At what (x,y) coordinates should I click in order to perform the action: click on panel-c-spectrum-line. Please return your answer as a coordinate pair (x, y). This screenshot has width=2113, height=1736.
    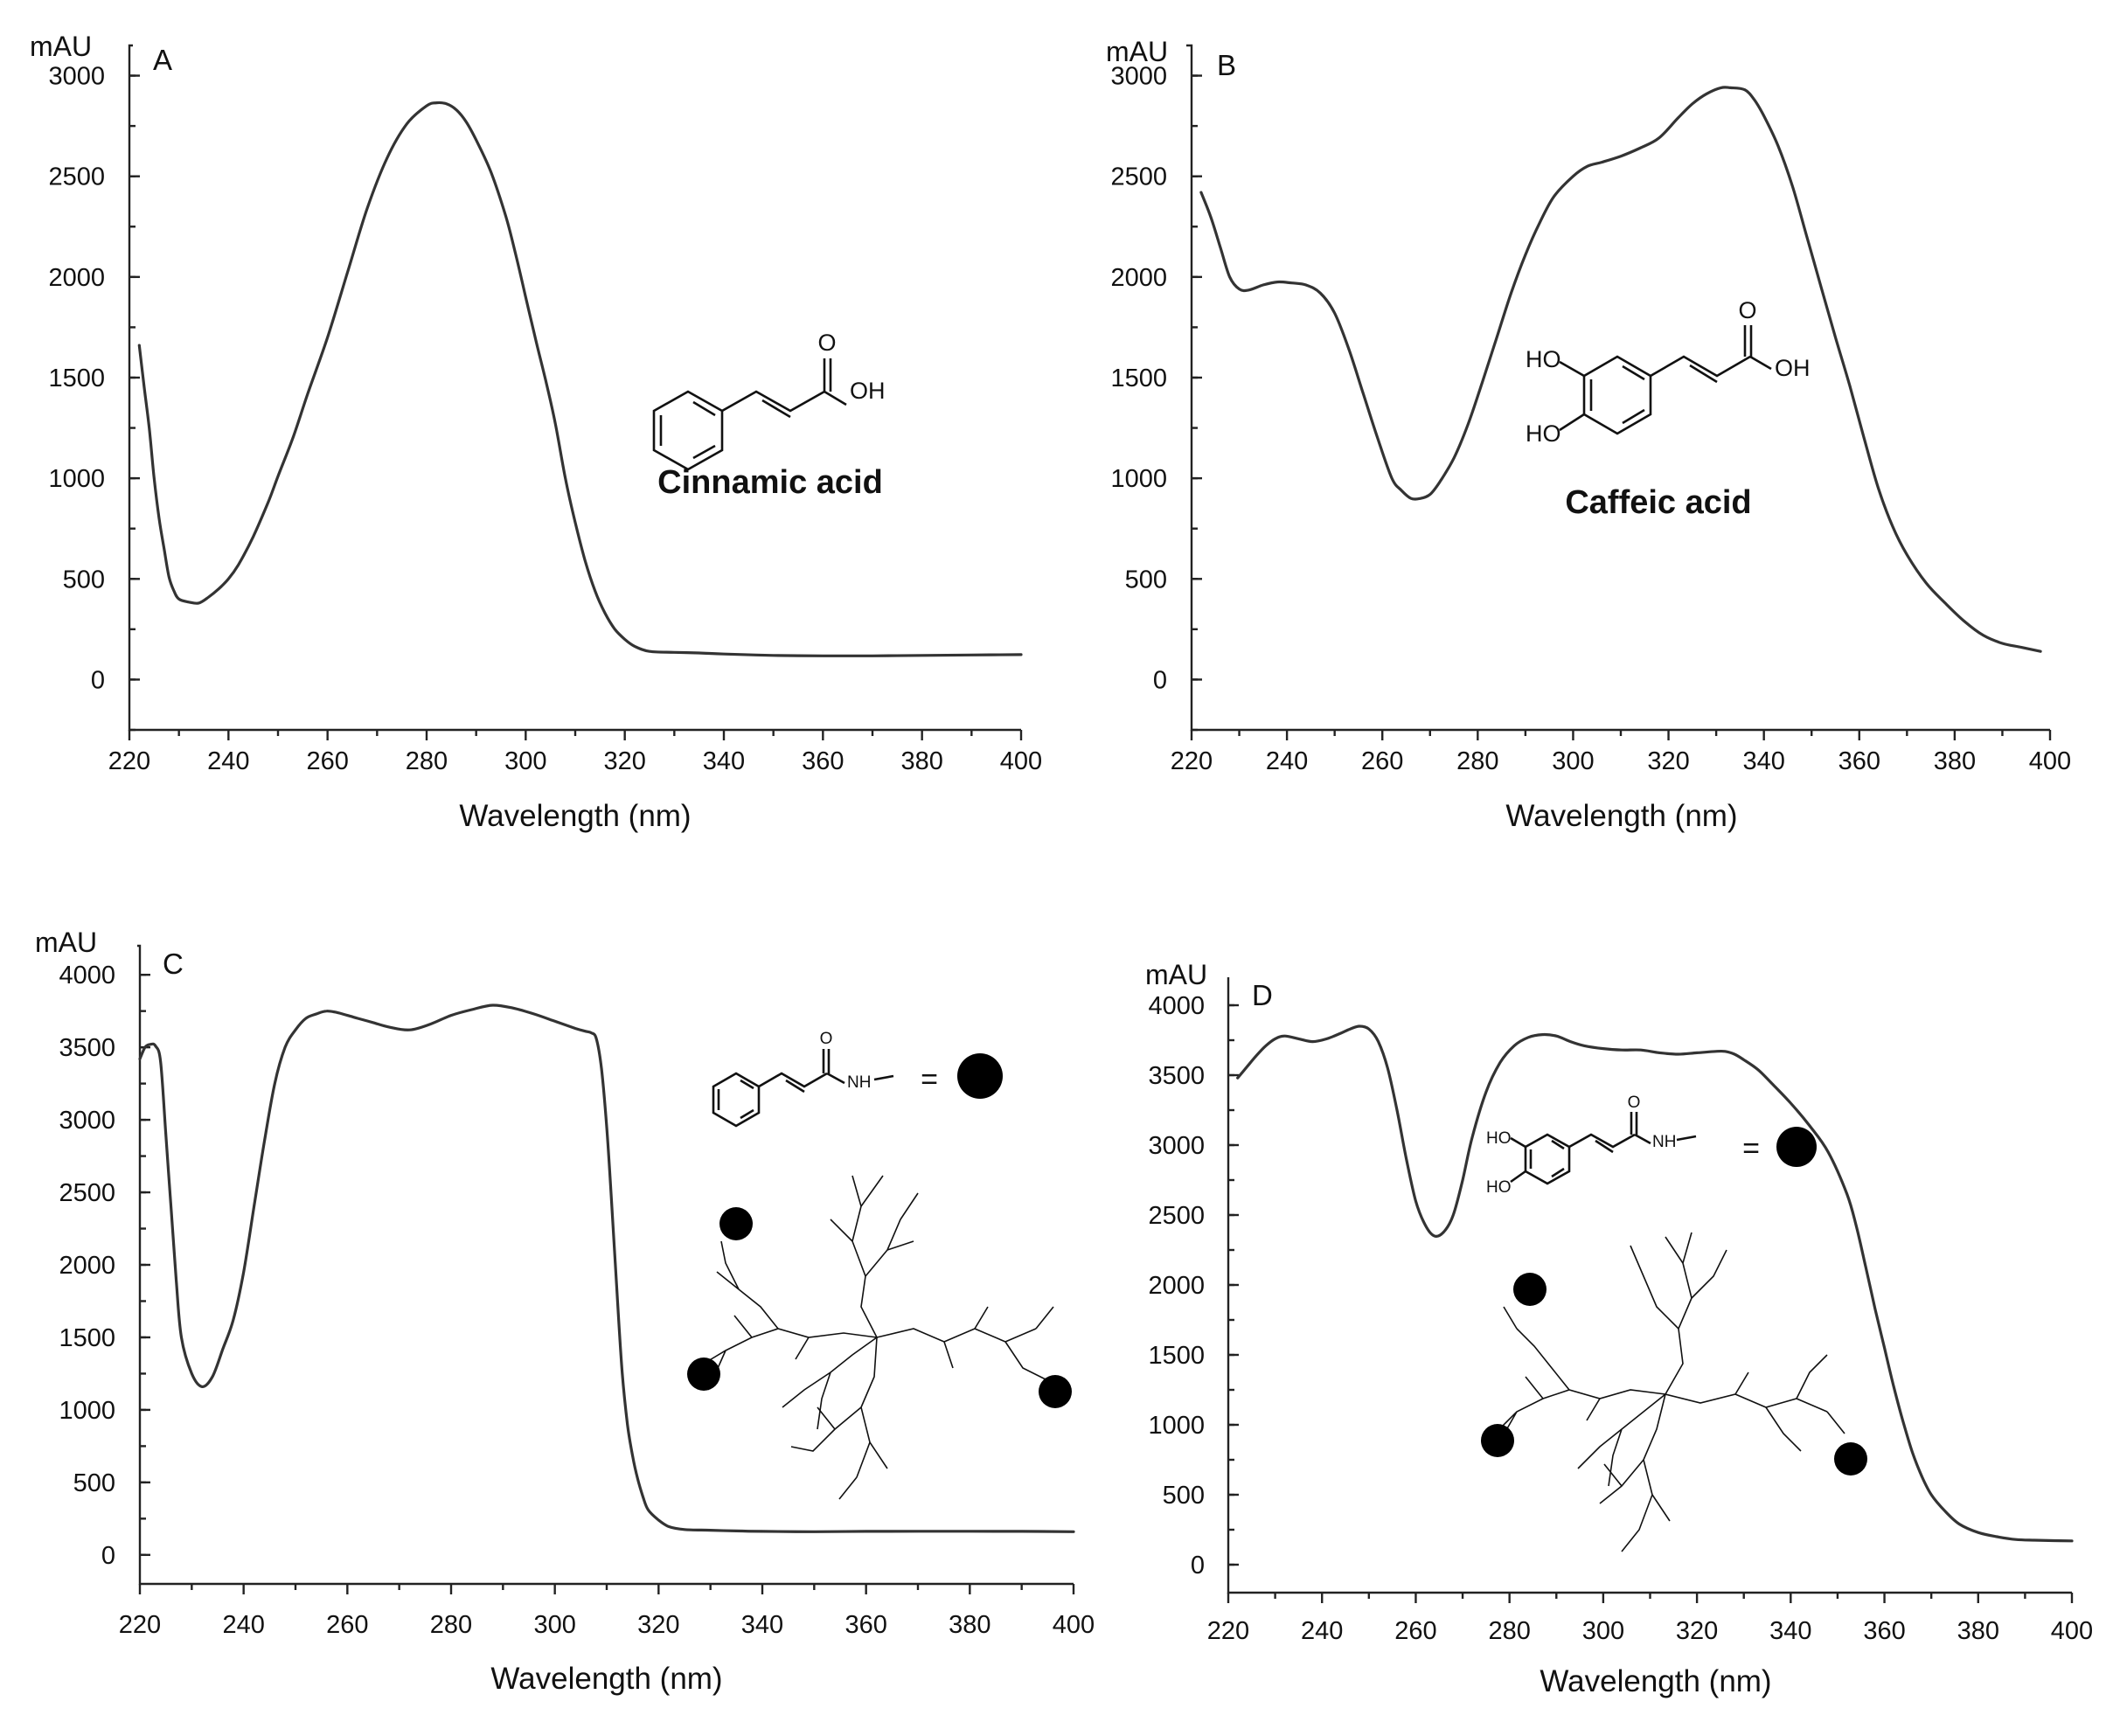
    Looking at the image, I should click on (606, 1268).